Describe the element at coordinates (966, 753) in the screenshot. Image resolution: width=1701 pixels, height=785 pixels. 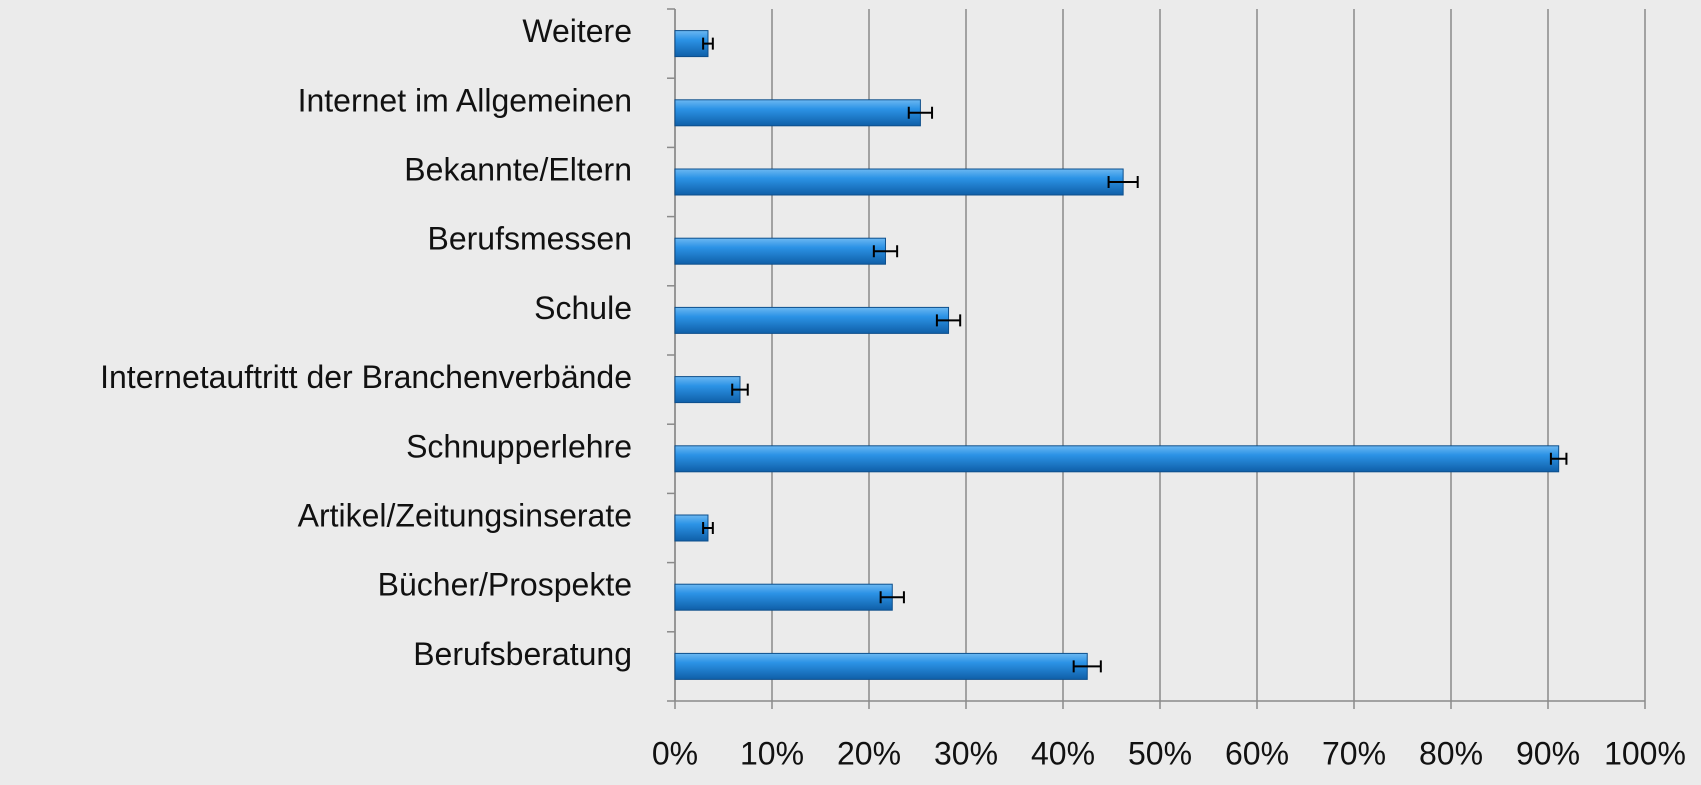
I see `x-tick-label: 30%` at that location.